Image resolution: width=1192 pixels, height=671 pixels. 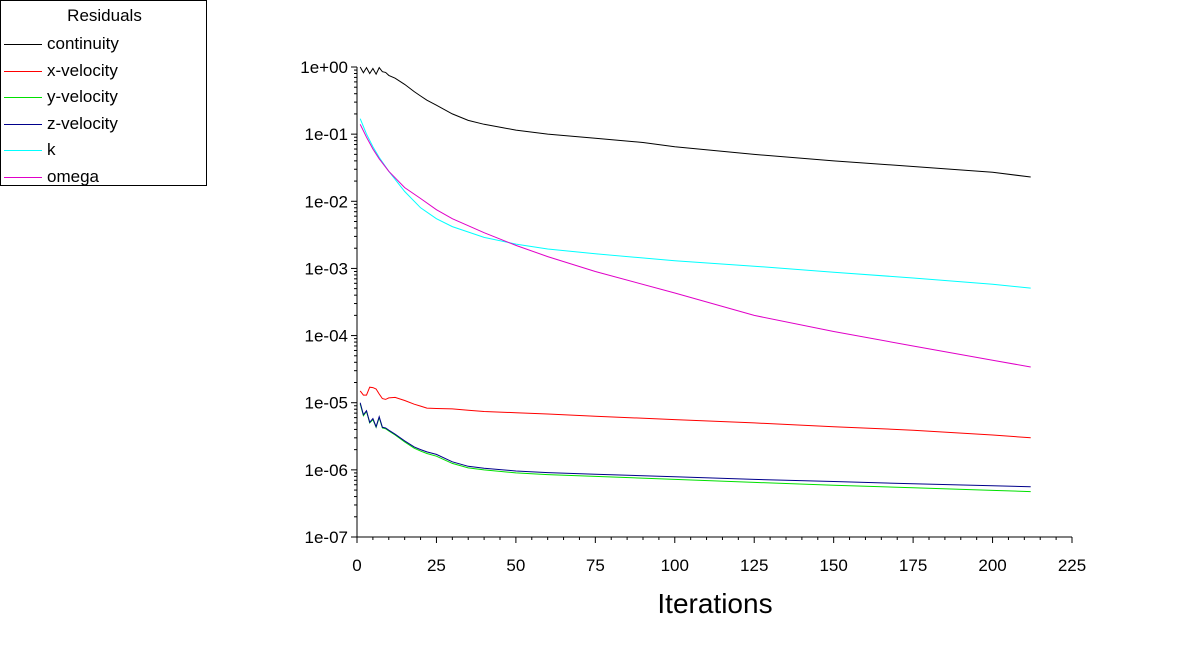 What do you see at coordinates (695, 203) in the screenshot?
I see `series-line-k` at bounding box center [695, 203].